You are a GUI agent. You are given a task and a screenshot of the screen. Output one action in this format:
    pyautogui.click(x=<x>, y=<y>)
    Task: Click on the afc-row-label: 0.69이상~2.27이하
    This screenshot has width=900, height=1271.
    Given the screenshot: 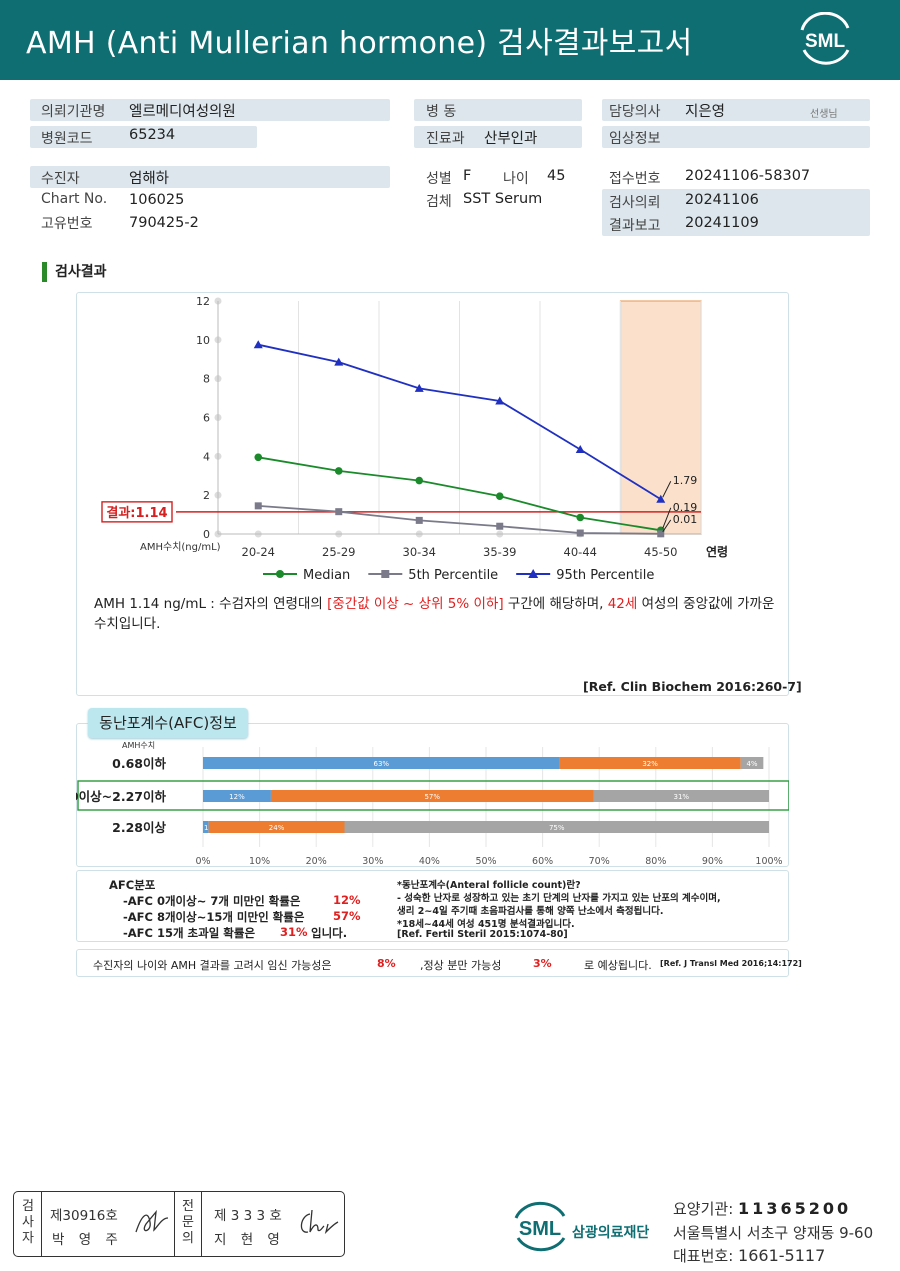 What is the action you would take?
    pyautogui.click(x=121, y=796)
    